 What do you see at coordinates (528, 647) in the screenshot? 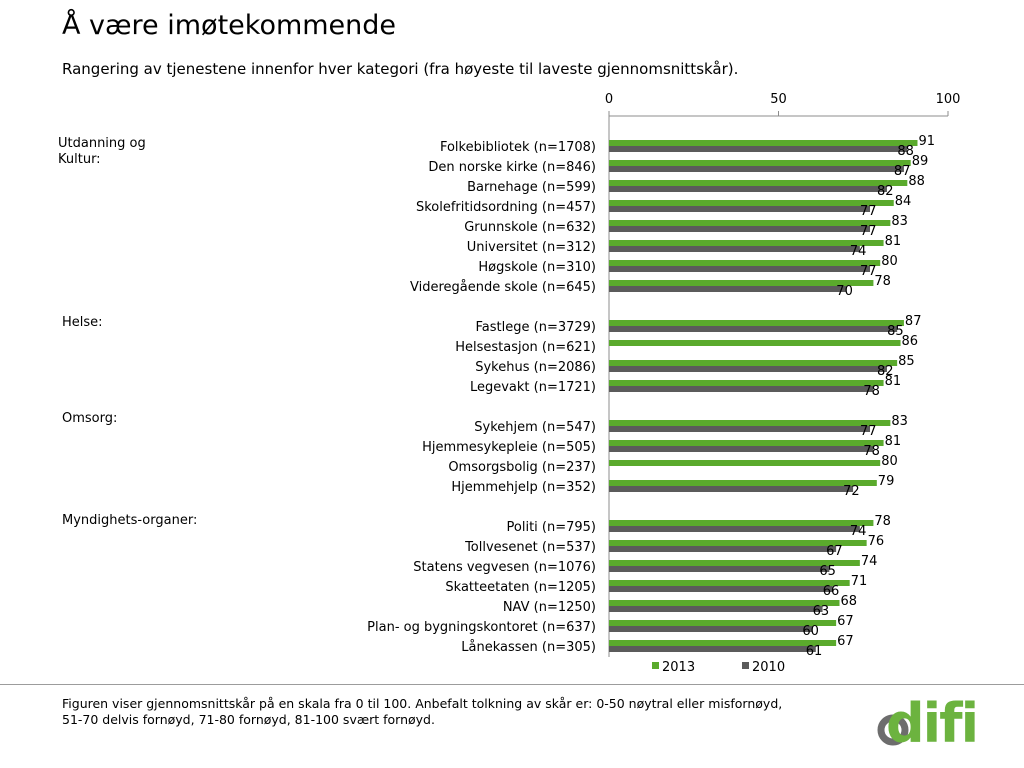
I see `category-label: Lånekassen (n=305)` at bounding box center [528, 647].